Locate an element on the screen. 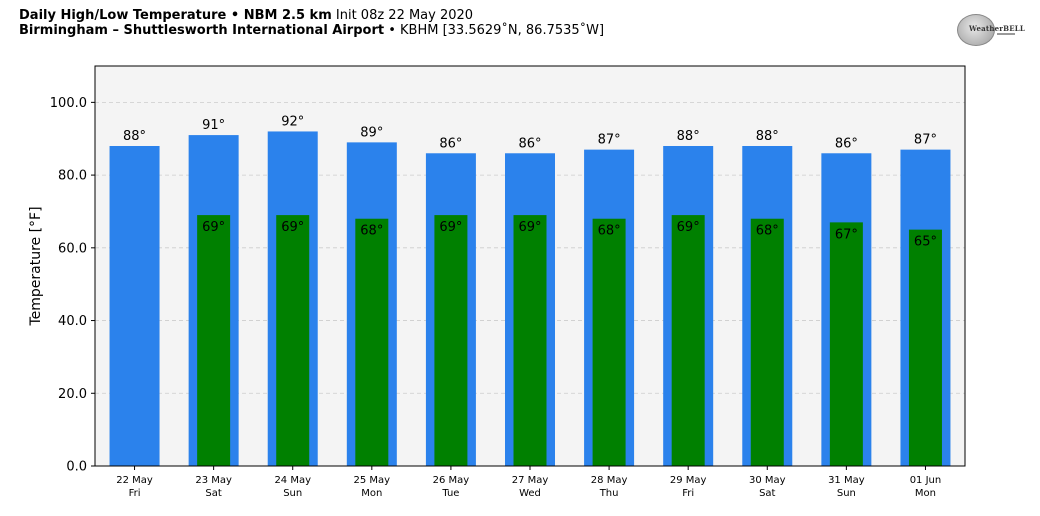  chart-title: Daily High/Low Temperature • NBM 2.5 km is located at coordinates (175, 15).